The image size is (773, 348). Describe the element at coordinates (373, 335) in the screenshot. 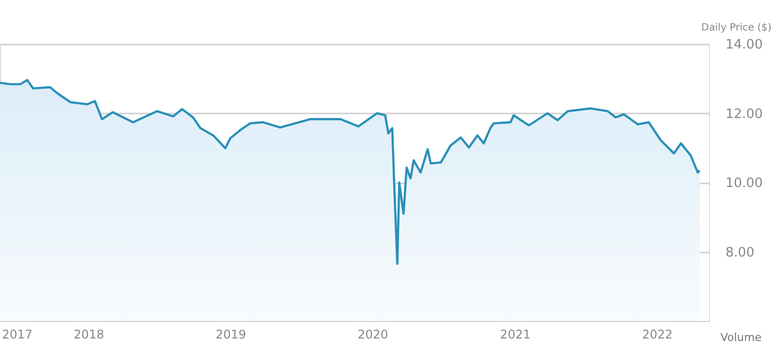

I see `x-tick-label: 2020` at that location.